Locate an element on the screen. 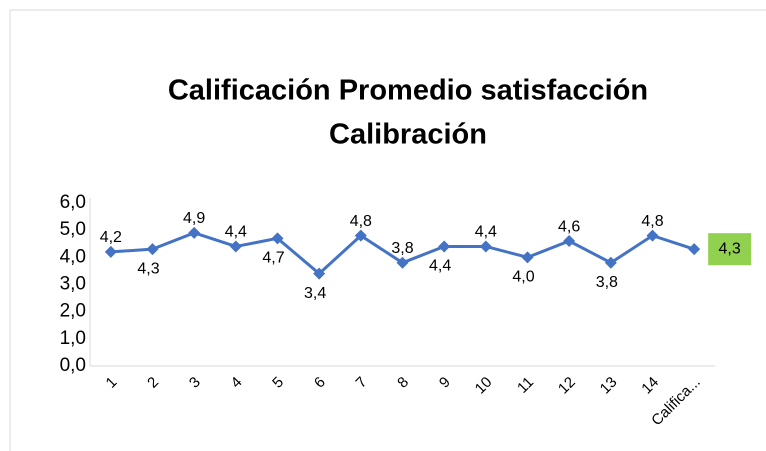 Image resolution: width=766 pixels, height=451 pixels. data-label: 4,6 is located at coordinates (569, 226).